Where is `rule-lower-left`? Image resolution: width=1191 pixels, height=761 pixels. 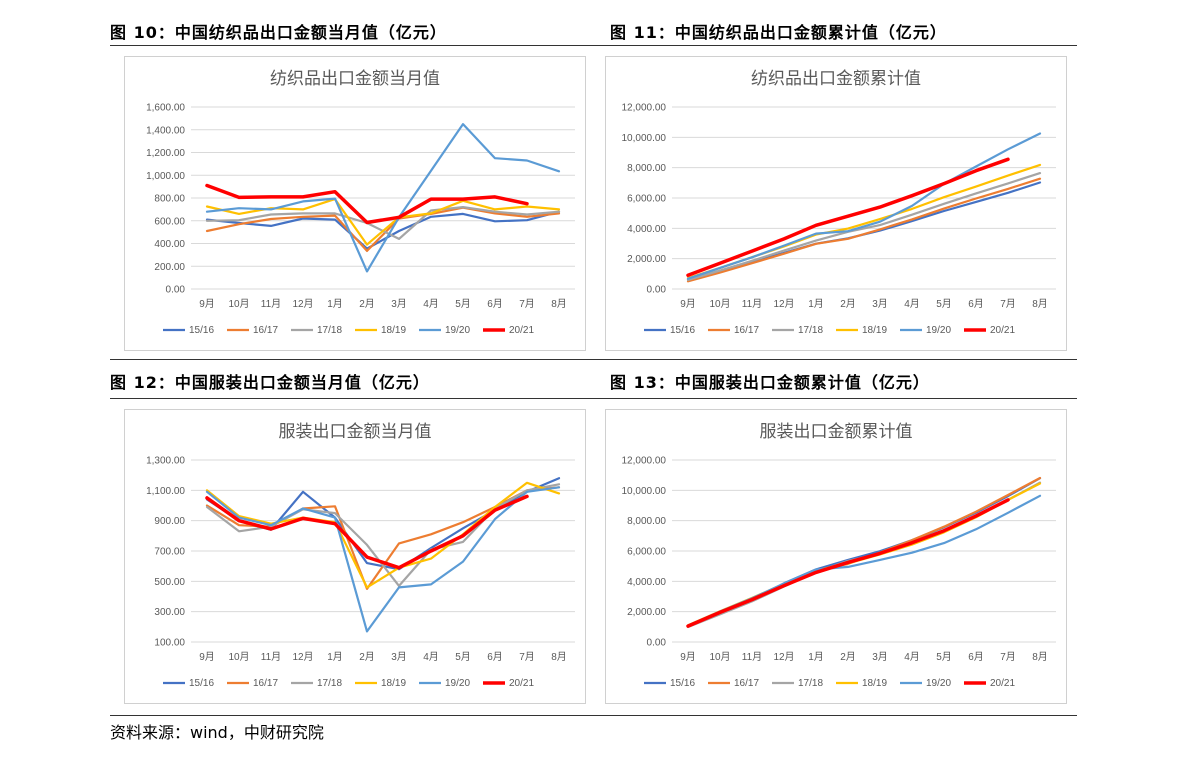 rule-lower-left is located at coordinates (355, 398).